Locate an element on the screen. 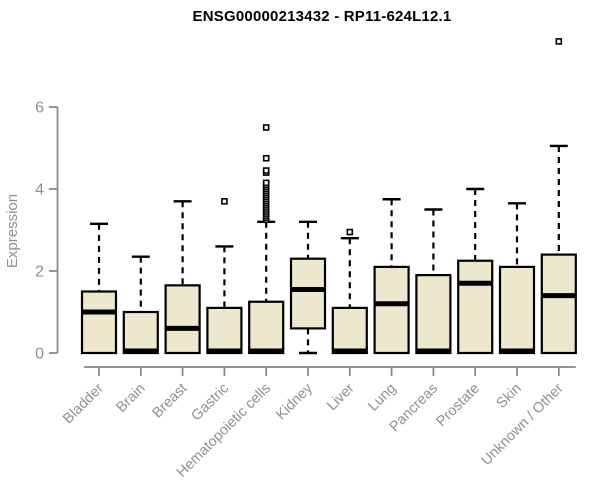 Image resolution: width=600 pixels, height=500 pixels. y-axis-title: Expression is located at coordinates (12, 231).